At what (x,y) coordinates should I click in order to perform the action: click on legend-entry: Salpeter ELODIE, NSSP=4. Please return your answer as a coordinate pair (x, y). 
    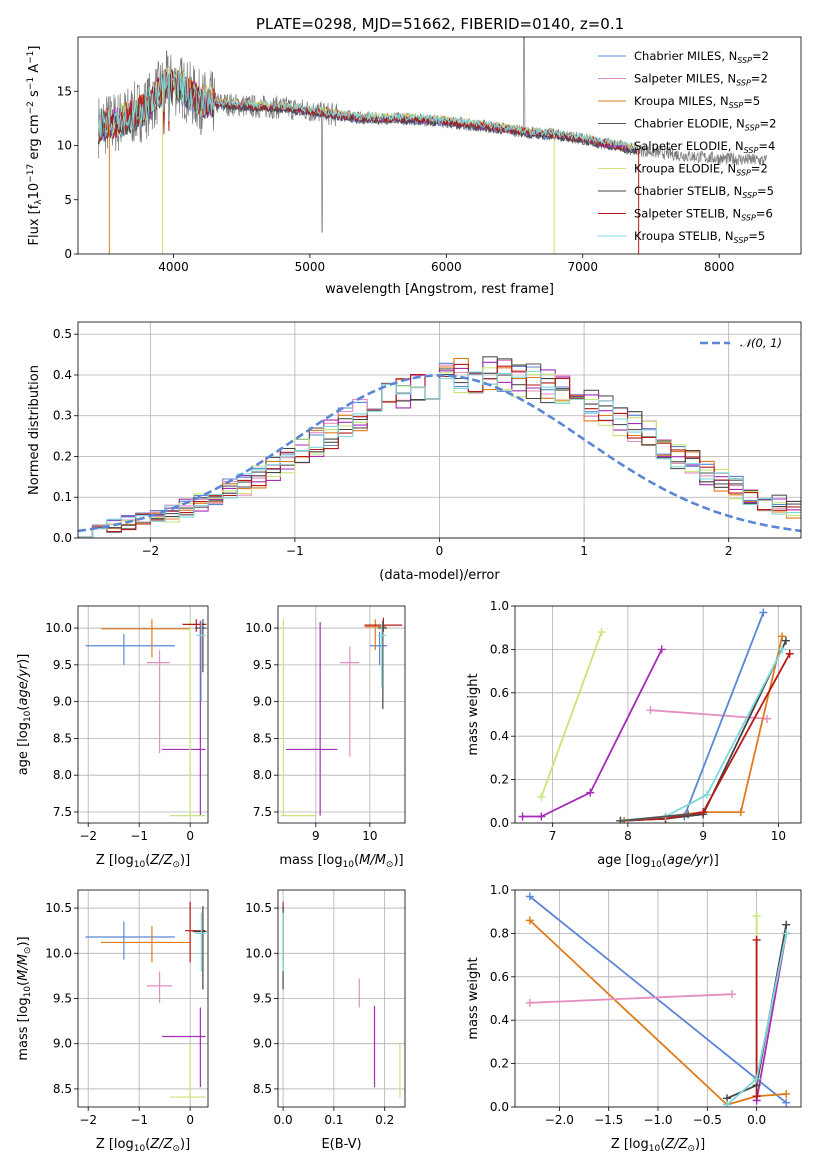
    Looking at the image, I should click on (704, 147).